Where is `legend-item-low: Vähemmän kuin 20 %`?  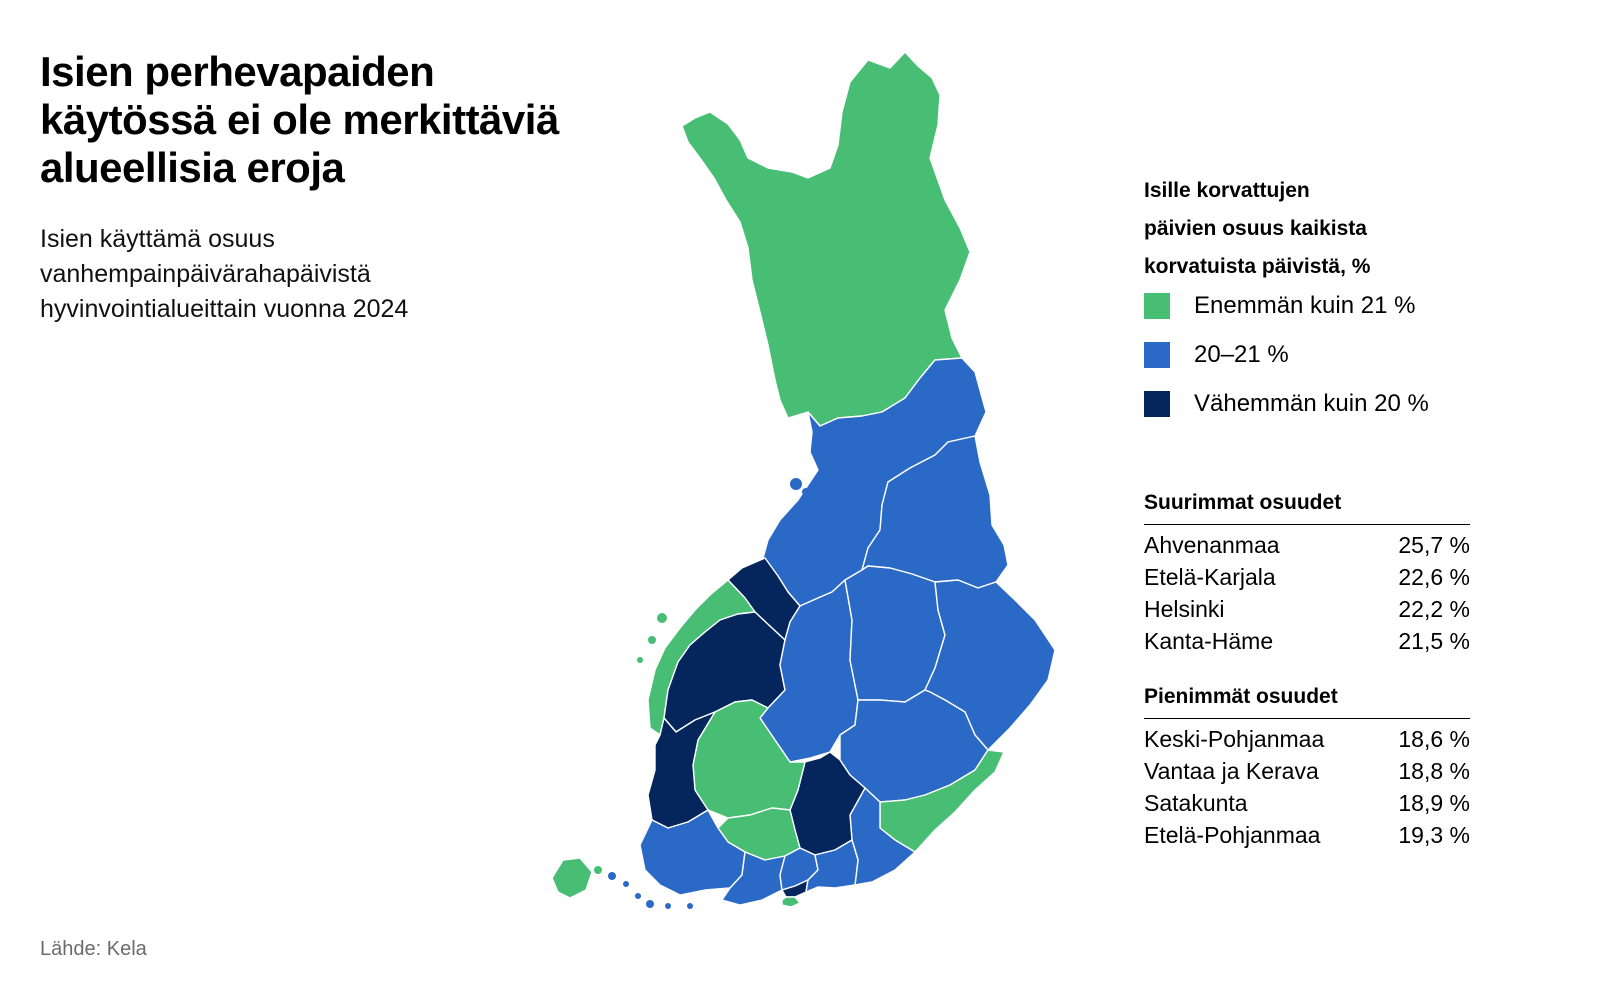 legend-item-low: Vähemmän kuin 20 % is located at coordinates (1286, 404).